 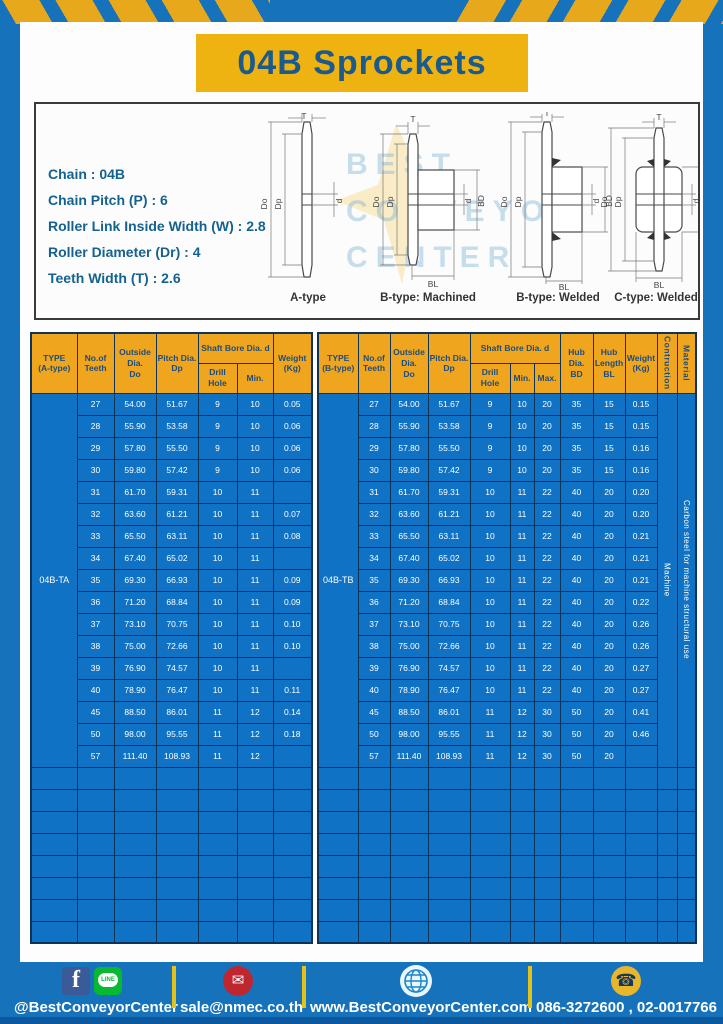 What do you see at coordinates (667, 580) in the screenshot?
I see `construction-cell: Machine` at bounding box center [667, 580].